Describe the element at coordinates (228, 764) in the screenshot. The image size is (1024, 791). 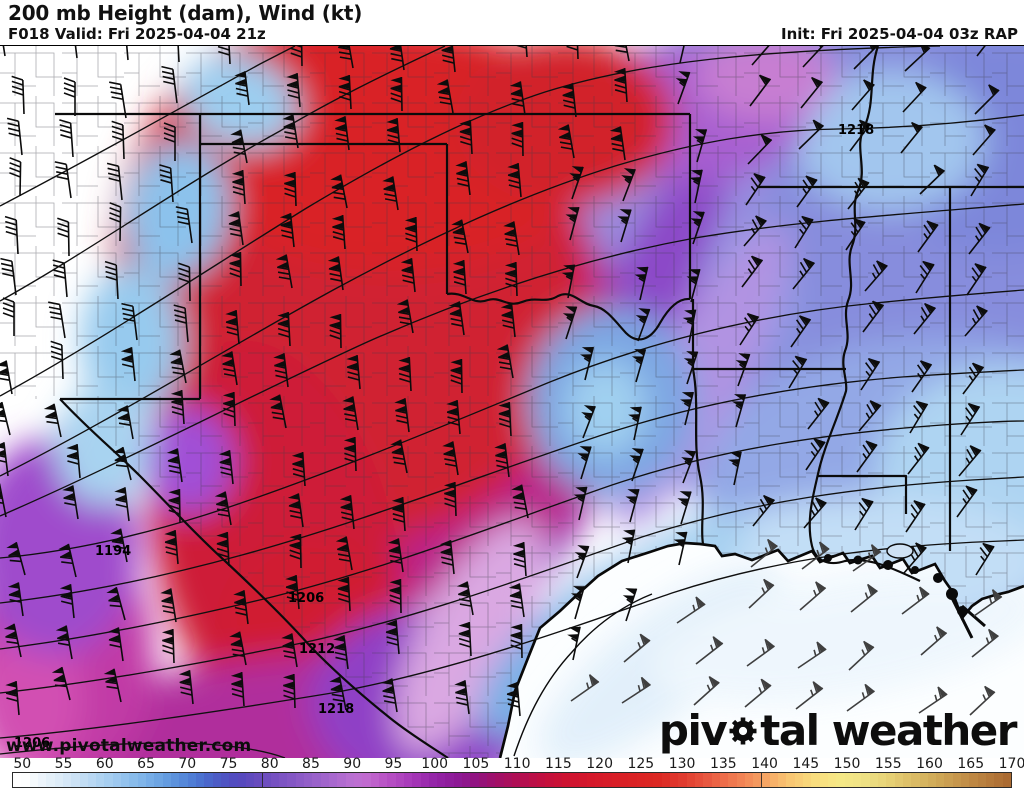
I see `colorbar-tick-label: 75` at that location.